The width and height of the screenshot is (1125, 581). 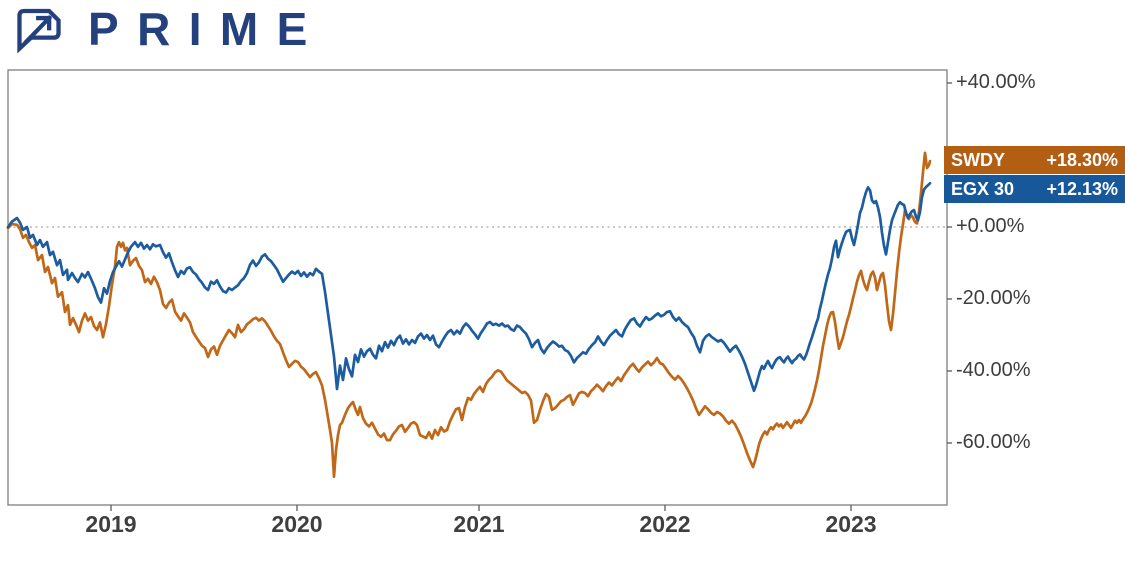 What do you see at coordinates (1034, 189) in the screenshot?
I see `series-label-egx30: EGX 30 +12.13%` at bounding box center [1034, 189].